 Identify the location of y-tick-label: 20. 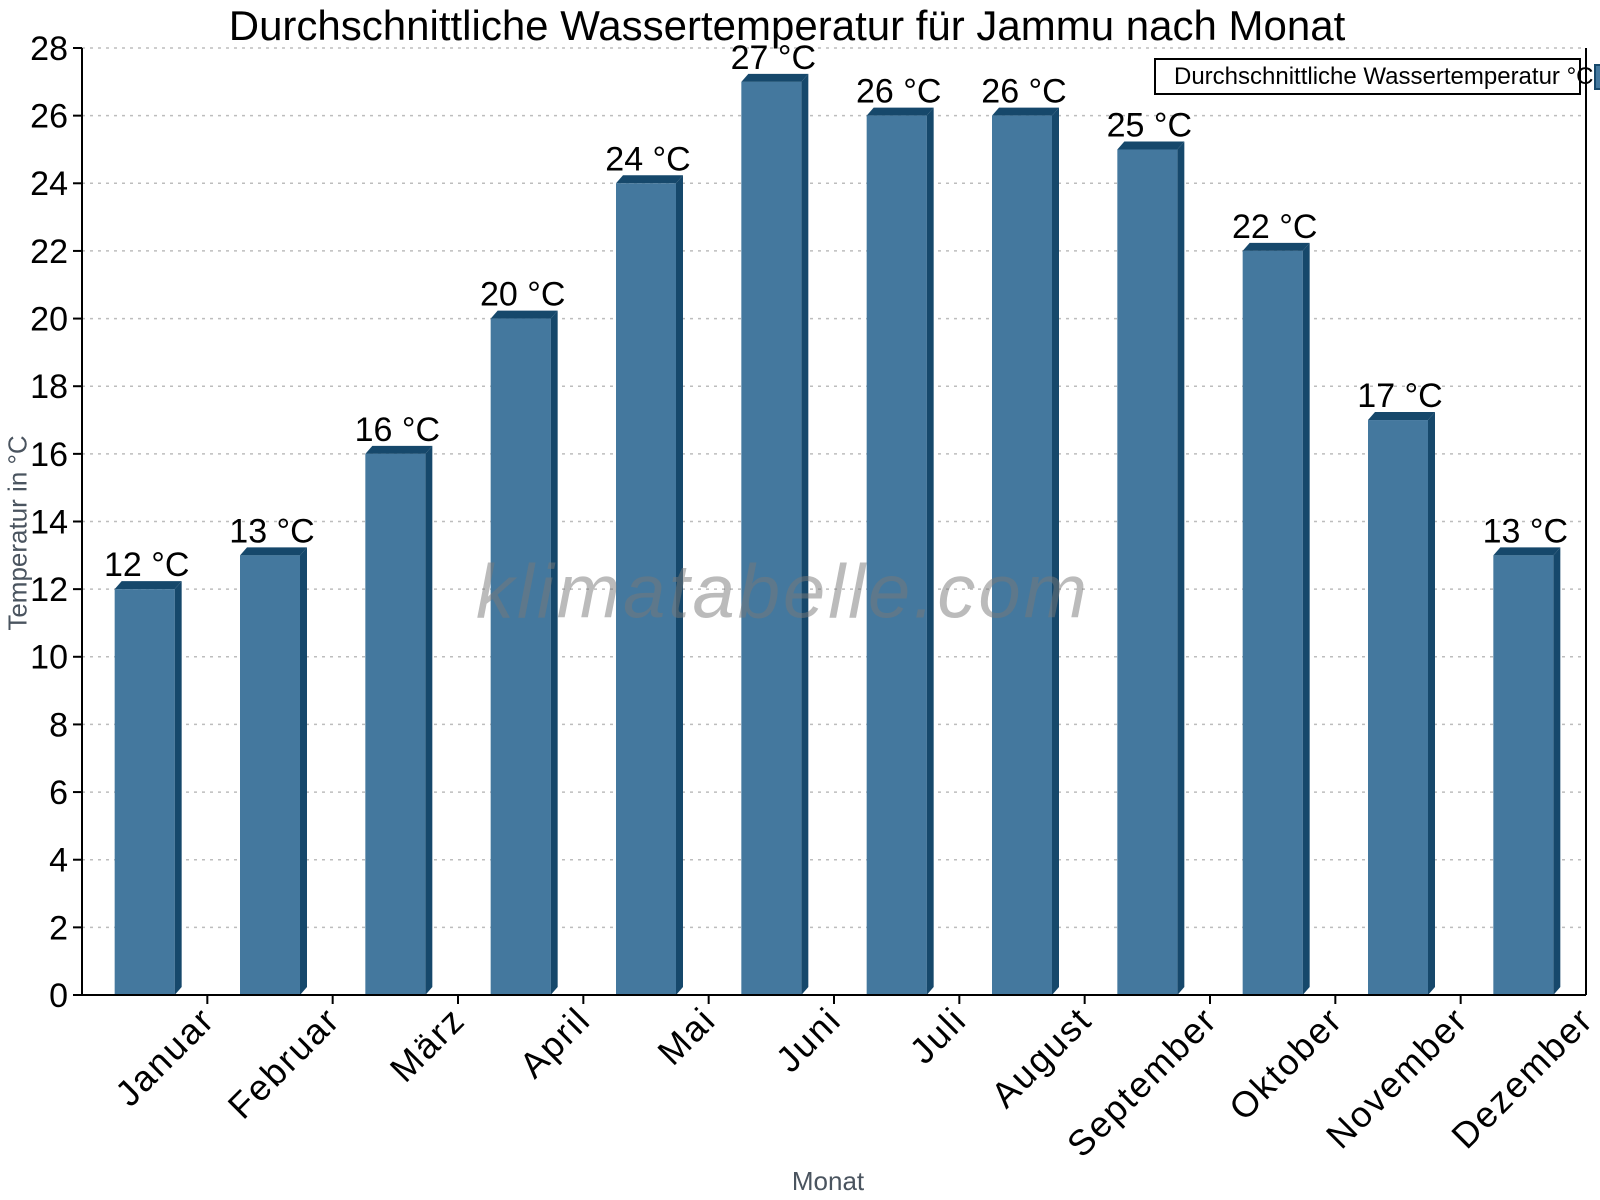
(49, 319).